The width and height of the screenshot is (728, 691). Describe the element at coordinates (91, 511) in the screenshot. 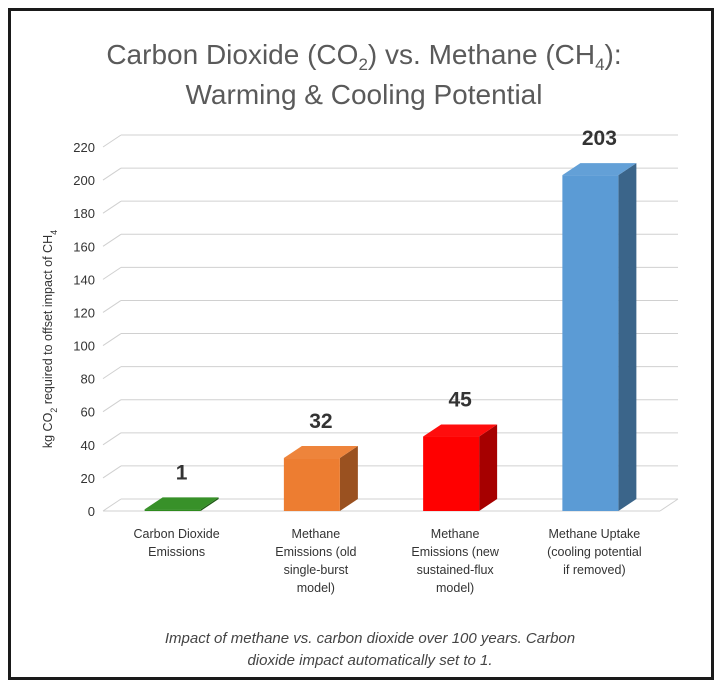

I see `y-tick-label-0: 0` at that location.